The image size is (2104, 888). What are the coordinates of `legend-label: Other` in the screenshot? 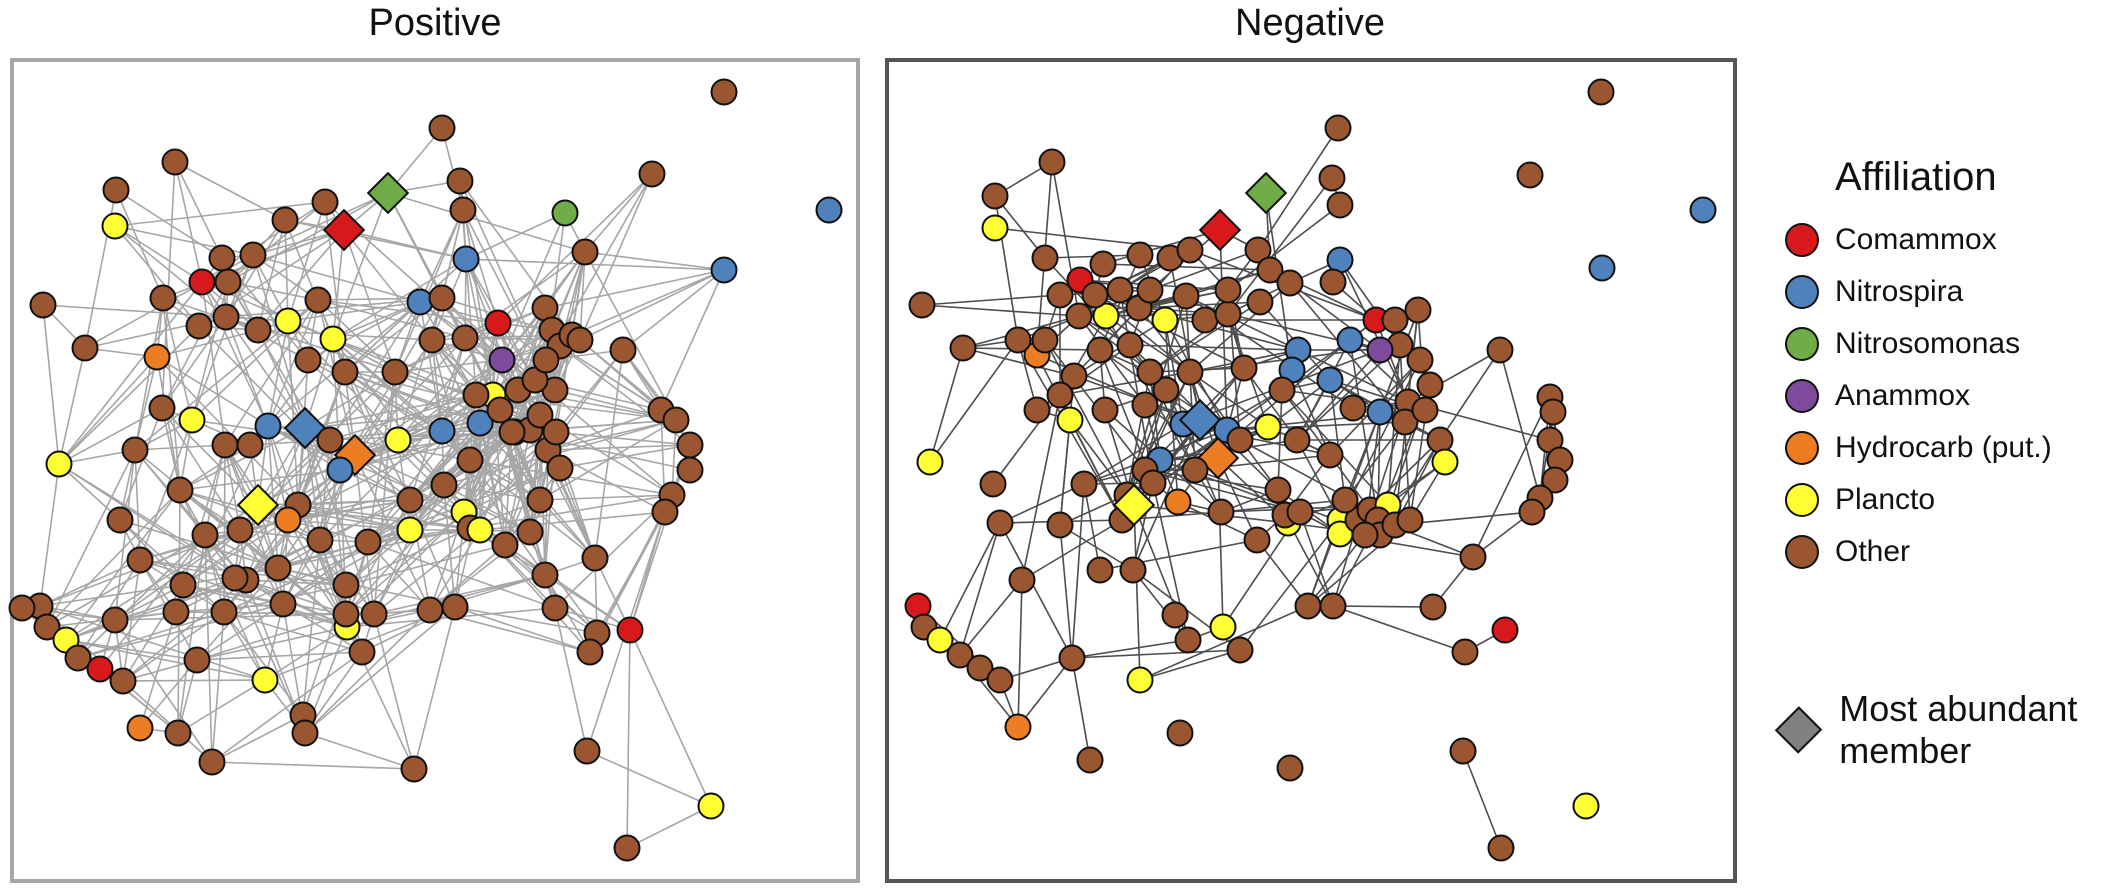 It's located at (1873, 551).